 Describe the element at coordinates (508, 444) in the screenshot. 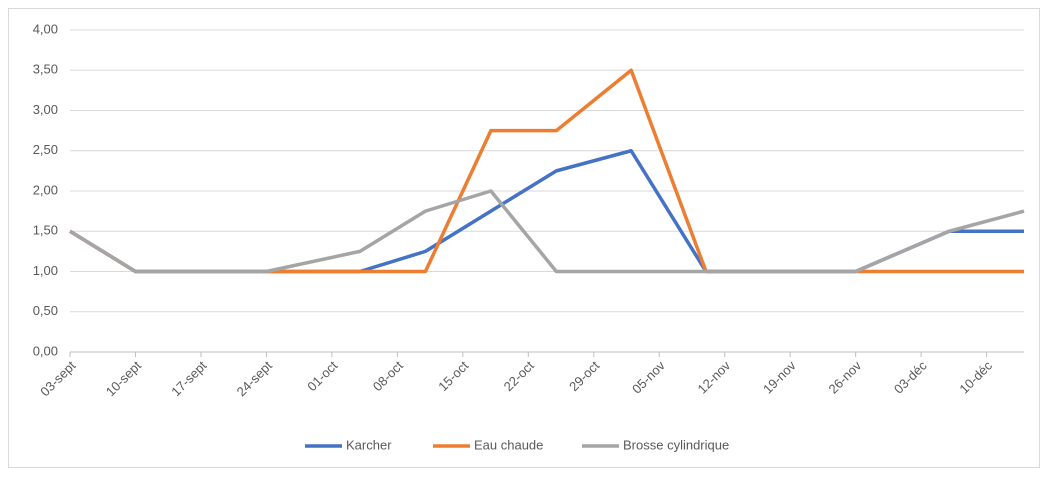

I see `legend-label: Eau chaude` at that location.